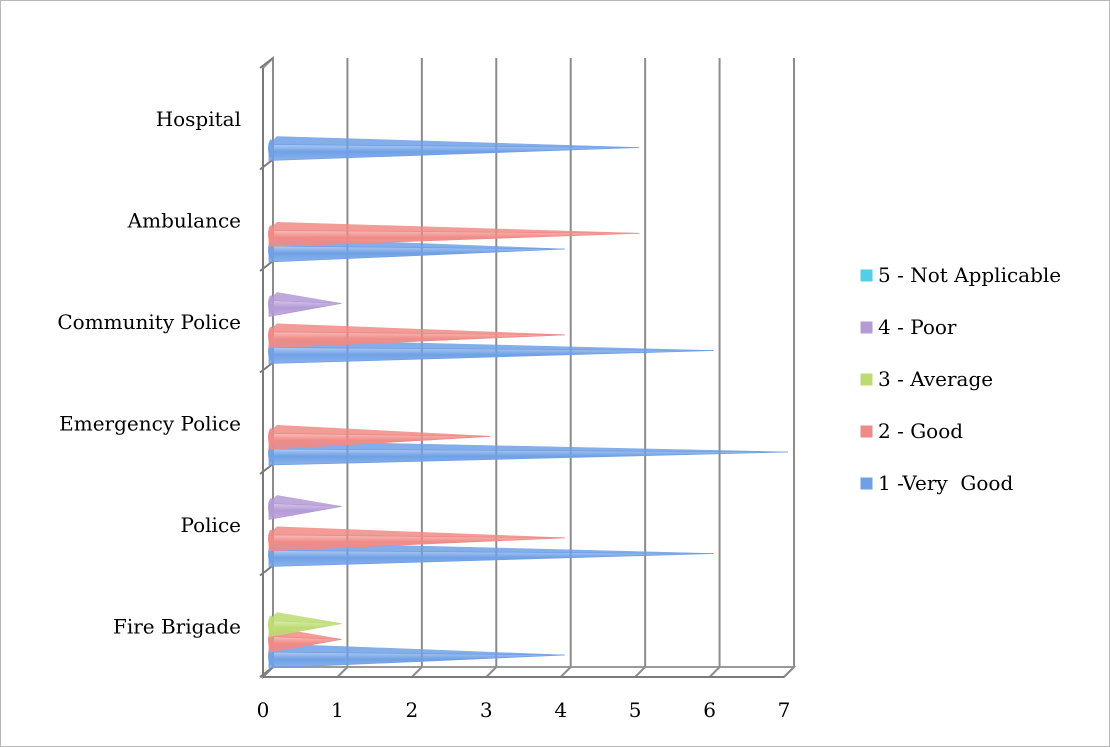 The width and height of the screenshot is (1110, 747). I want to click on legend-item-5-not-applicable: 5 - Not Applicable, so click(960, 275).